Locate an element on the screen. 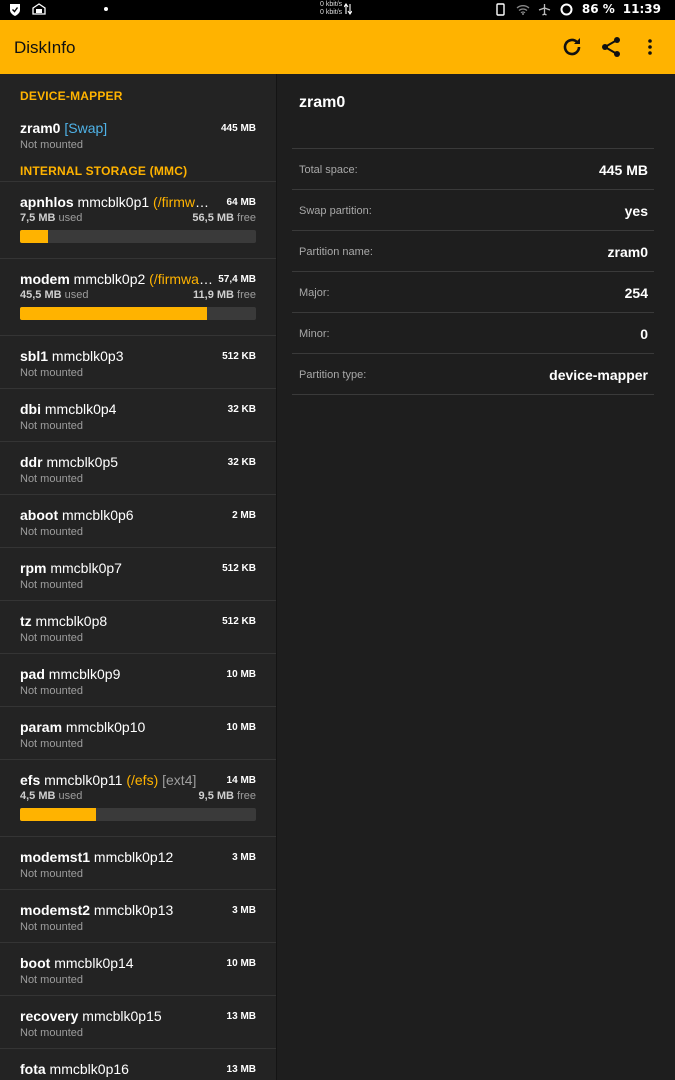 The image size is (675, 1080). detail-label: Major: is located at coordinates (314, 293).